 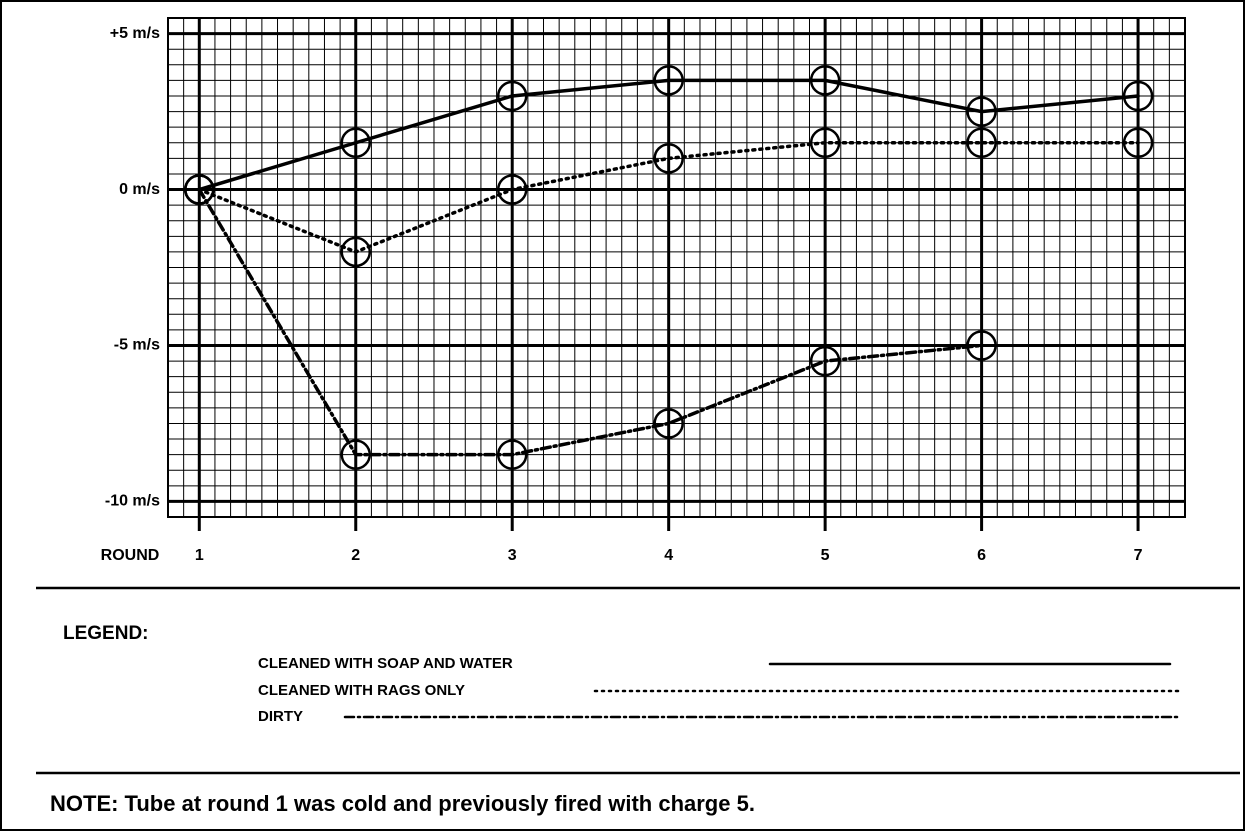 I want to click on x-tick-label: 4, so click(x=668, y=555).